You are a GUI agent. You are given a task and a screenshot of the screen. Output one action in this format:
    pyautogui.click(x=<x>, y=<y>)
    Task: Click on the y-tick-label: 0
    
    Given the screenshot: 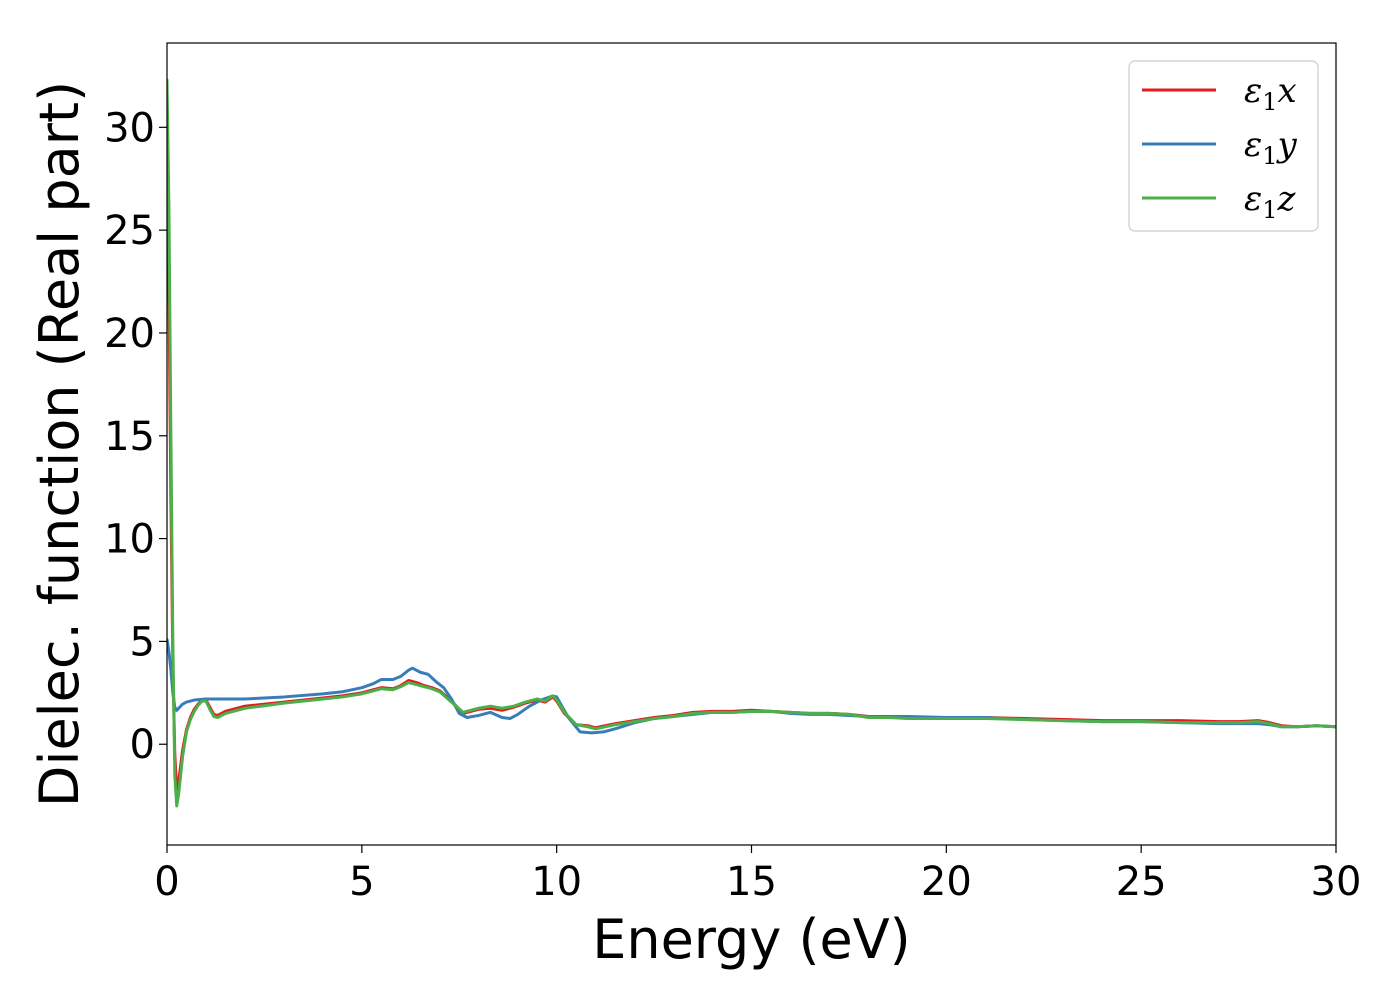 What is the action you would take?
    pyautogui.click(x=142, y=745)
    